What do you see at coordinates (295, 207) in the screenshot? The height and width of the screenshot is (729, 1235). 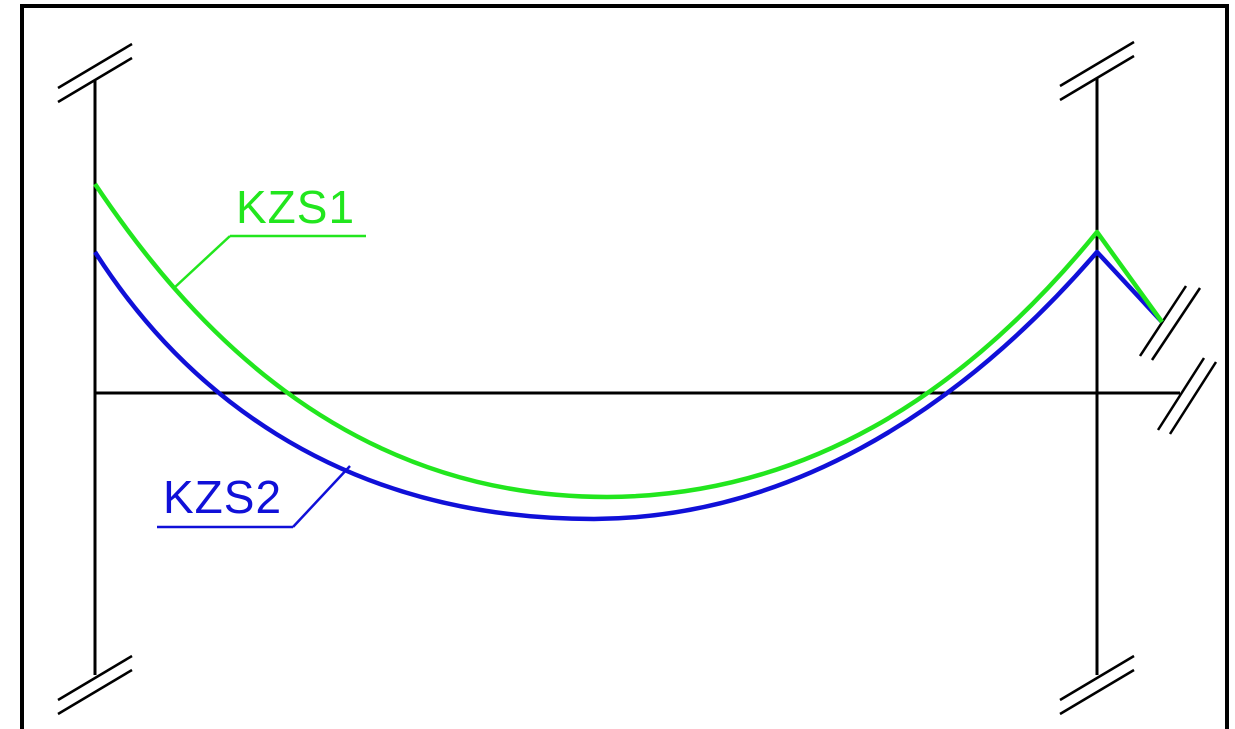 I see `kzs1-label: KZS1` at bounding box center [295, 207].